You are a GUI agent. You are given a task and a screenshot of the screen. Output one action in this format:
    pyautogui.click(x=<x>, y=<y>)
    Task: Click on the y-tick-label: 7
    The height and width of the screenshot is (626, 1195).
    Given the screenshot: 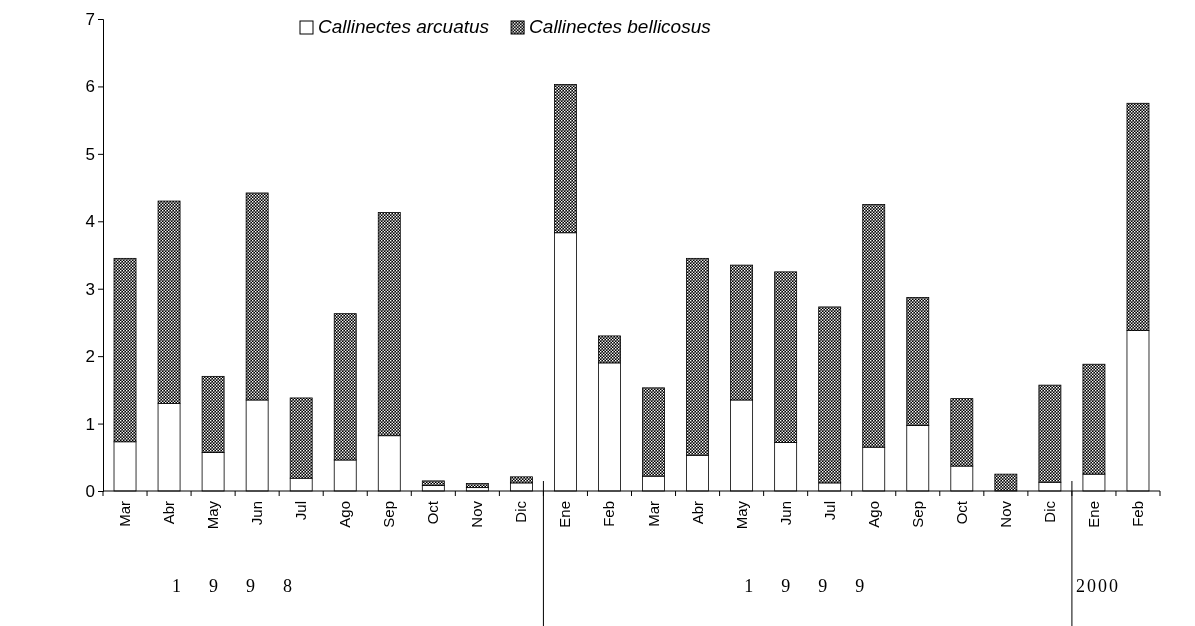 What is the action you would take?
    pyautogui.click(x=90, y=19)
    